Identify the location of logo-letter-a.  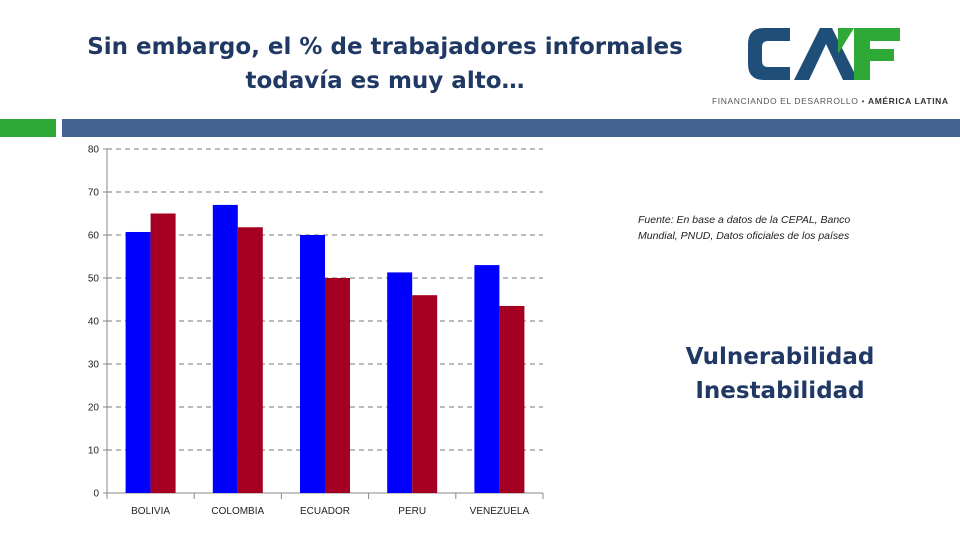
(826, 54).